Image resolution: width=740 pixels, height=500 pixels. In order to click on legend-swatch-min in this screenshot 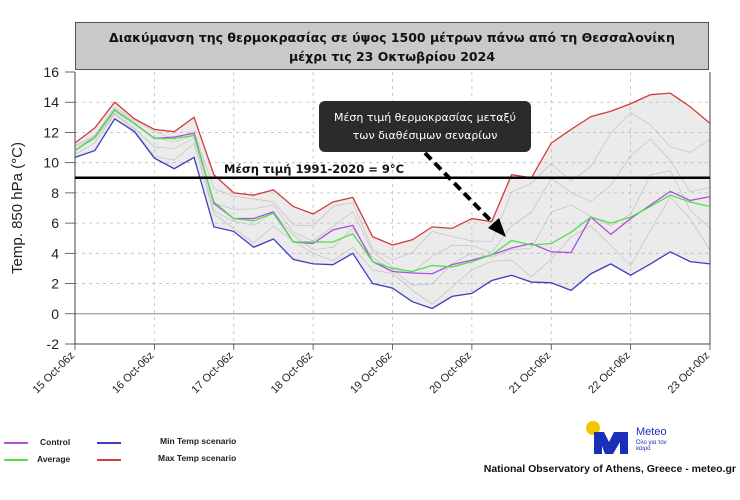, I will do `click(109, 443)`.